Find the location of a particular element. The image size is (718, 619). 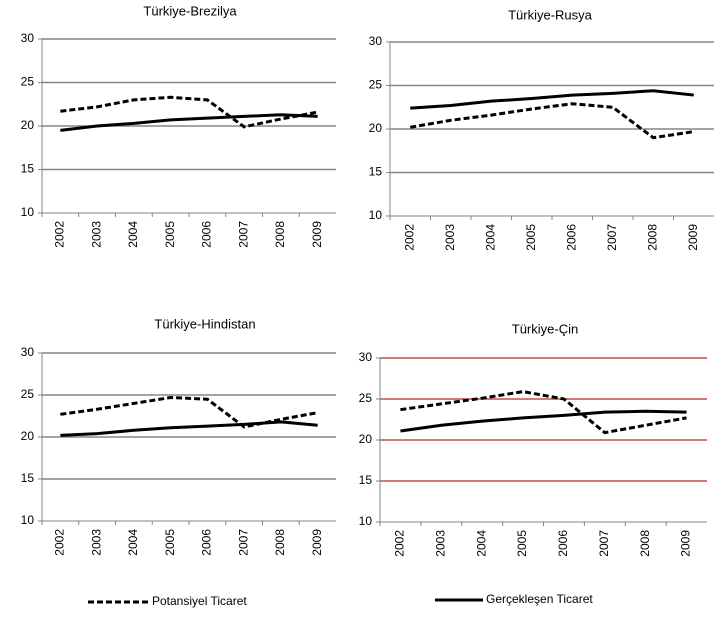

chart-title: Türkiye-Rusya is located at coordinates (550, 14).